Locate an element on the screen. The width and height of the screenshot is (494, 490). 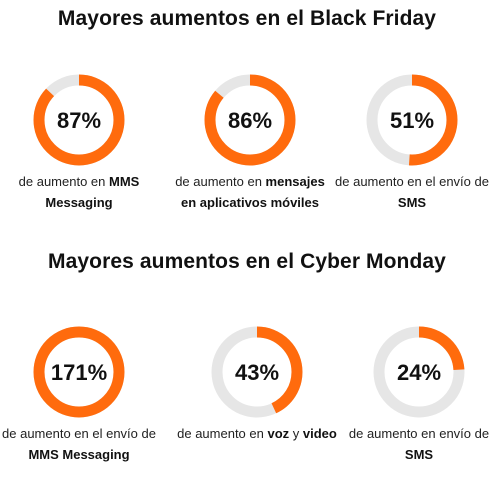
stat-caption: de aumento en envío de SMS is located at coordinates (419, 444).